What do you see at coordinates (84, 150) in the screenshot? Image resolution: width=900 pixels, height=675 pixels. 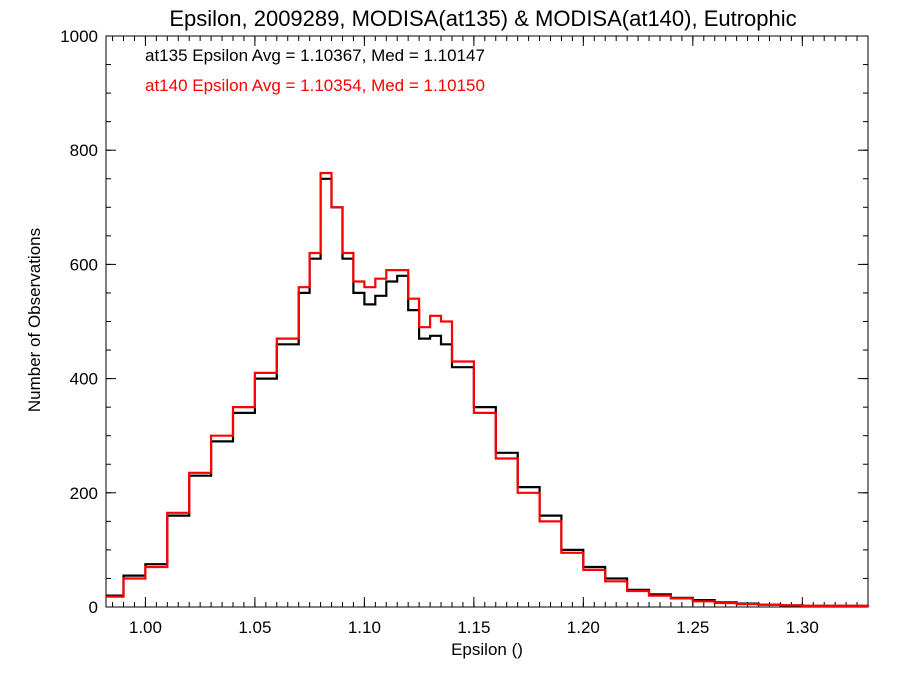 I see `y-tick-label: 800` at bounding box center [84, 150].